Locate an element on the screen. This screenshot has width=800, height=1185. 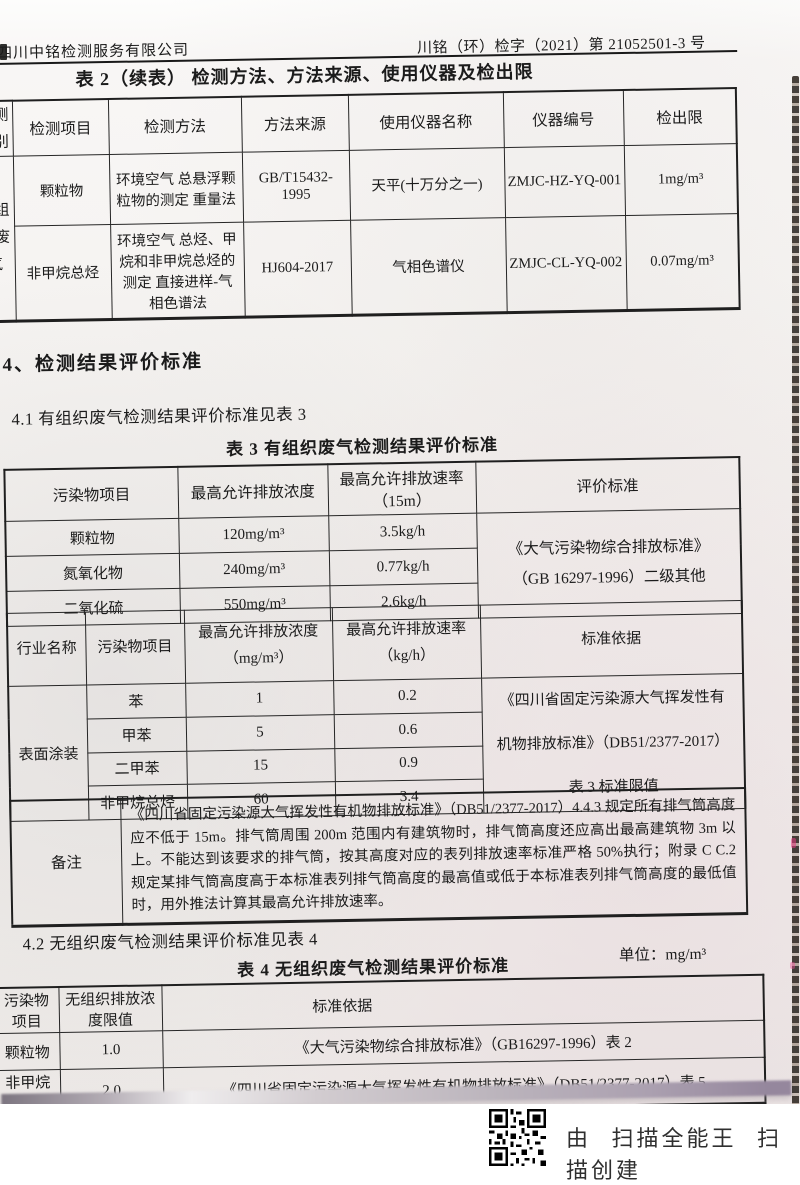
cell-pollutant: 氮氧化物 is located at coordinates (92, 572).